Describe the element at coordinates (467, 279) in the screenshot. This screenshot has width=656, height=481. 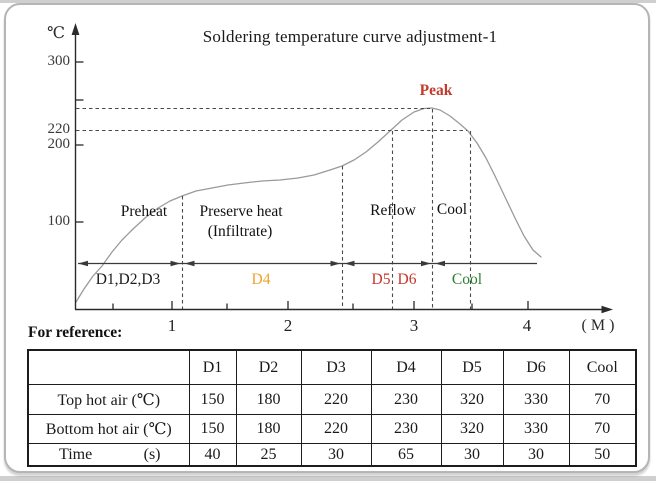
I see `segment-label-cool: Cool` at that location.